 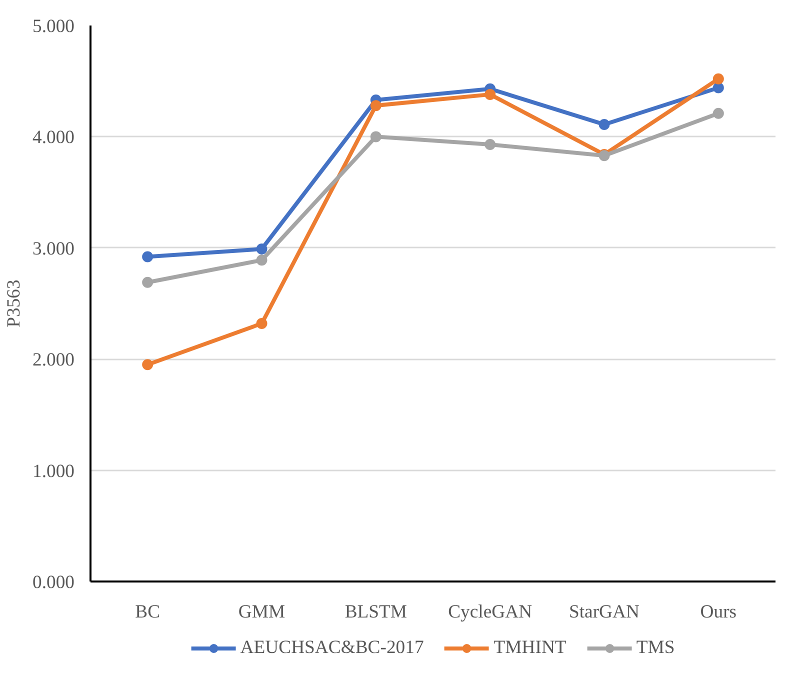 What do you see at coordinates (530, 647) in the screenshot?
I see `legend-label: TMHINT` at bounding box center [530, 647].